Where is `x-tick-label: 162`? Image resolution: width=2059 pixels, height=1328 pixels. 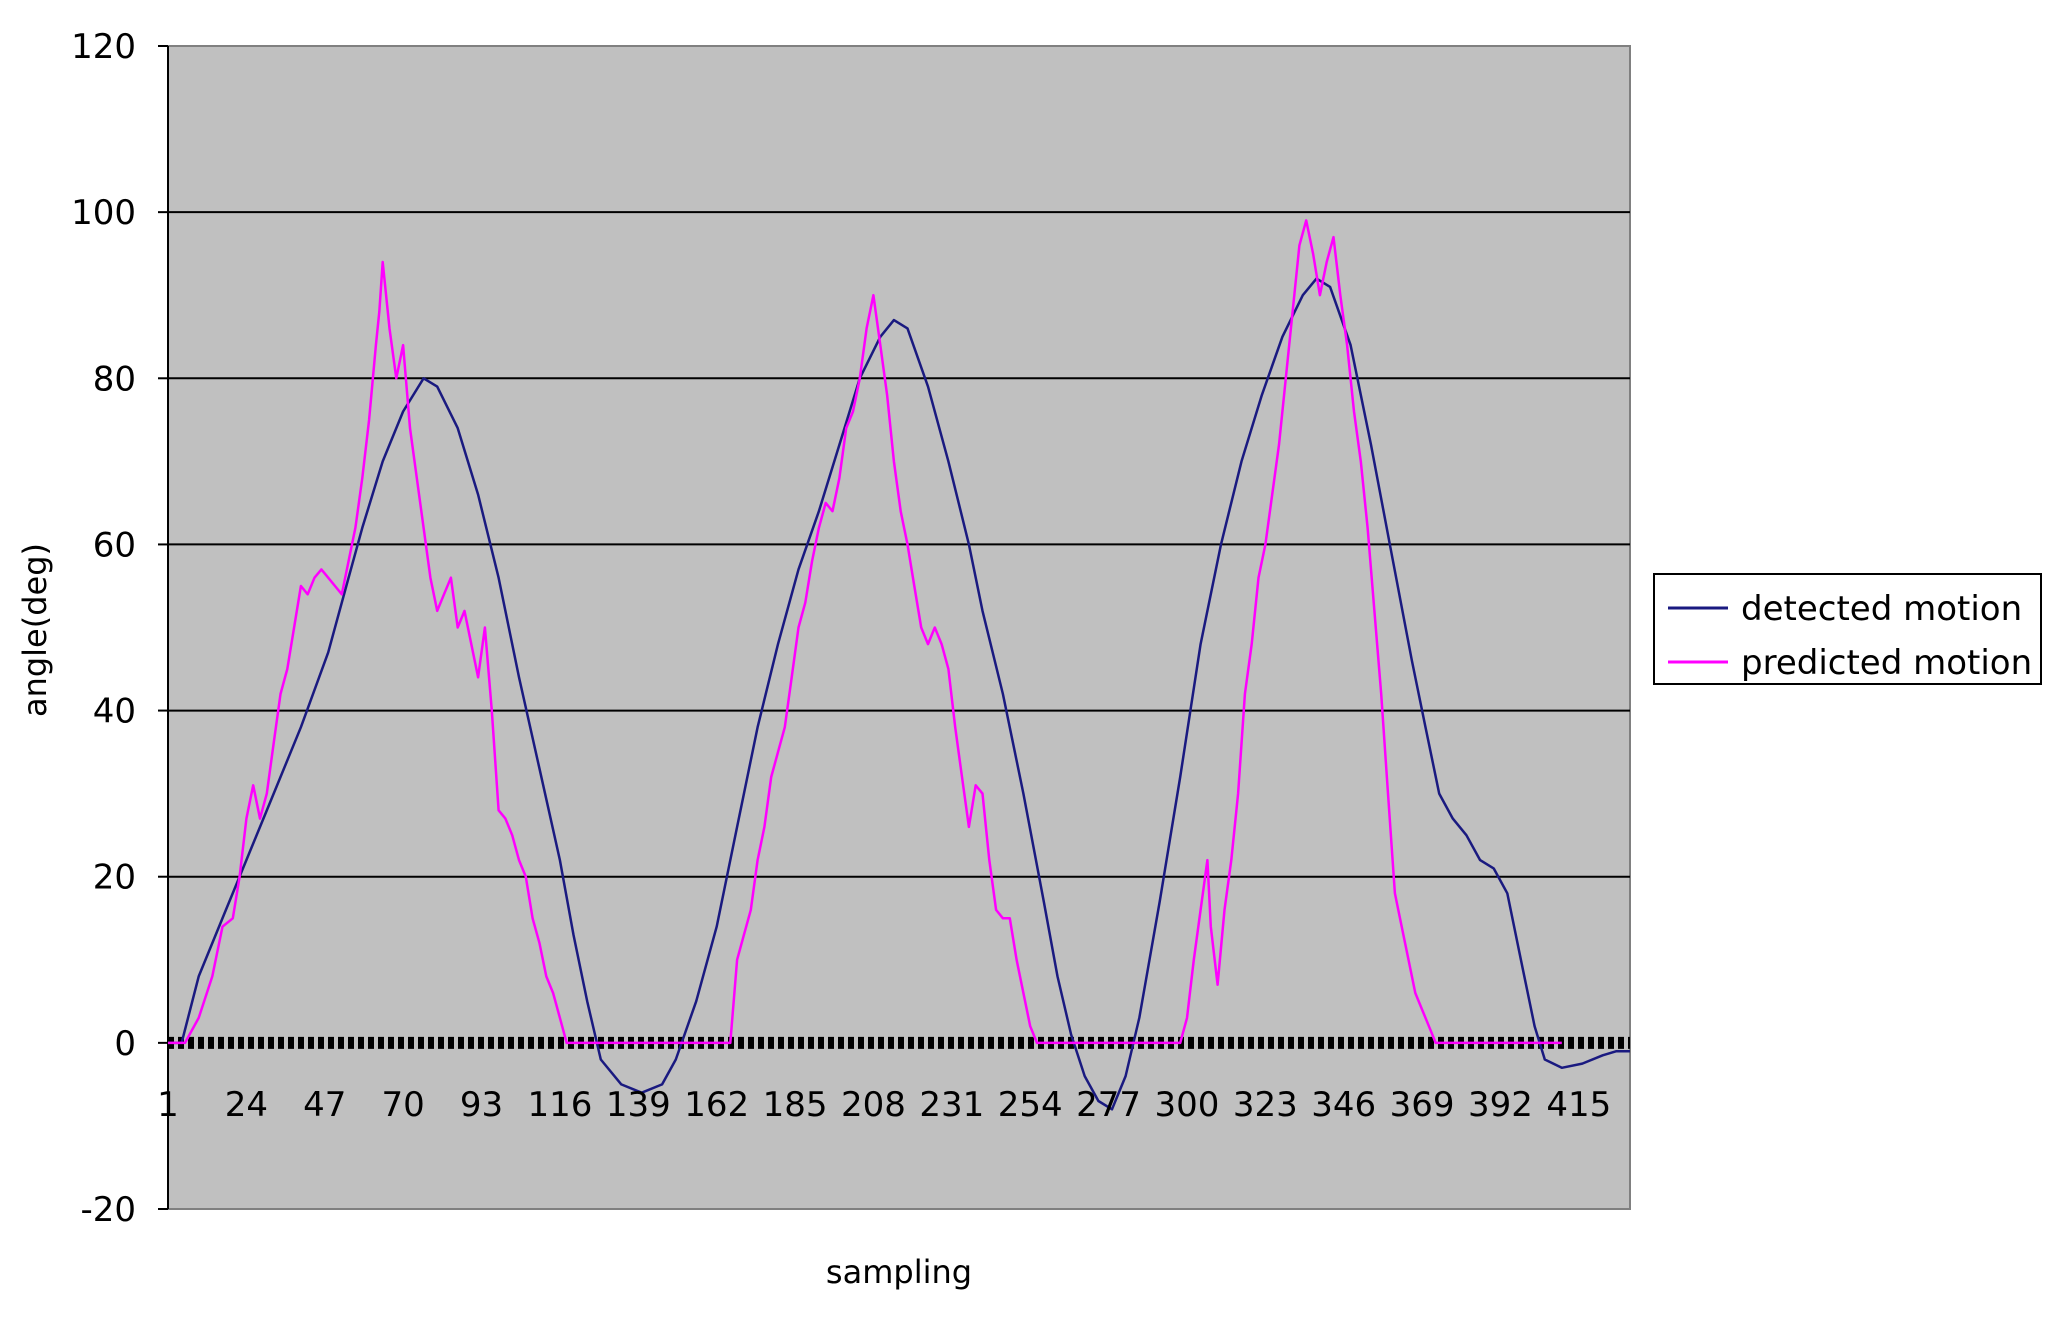 x-tick-label: 162 is located at coordinates (716, 1105).